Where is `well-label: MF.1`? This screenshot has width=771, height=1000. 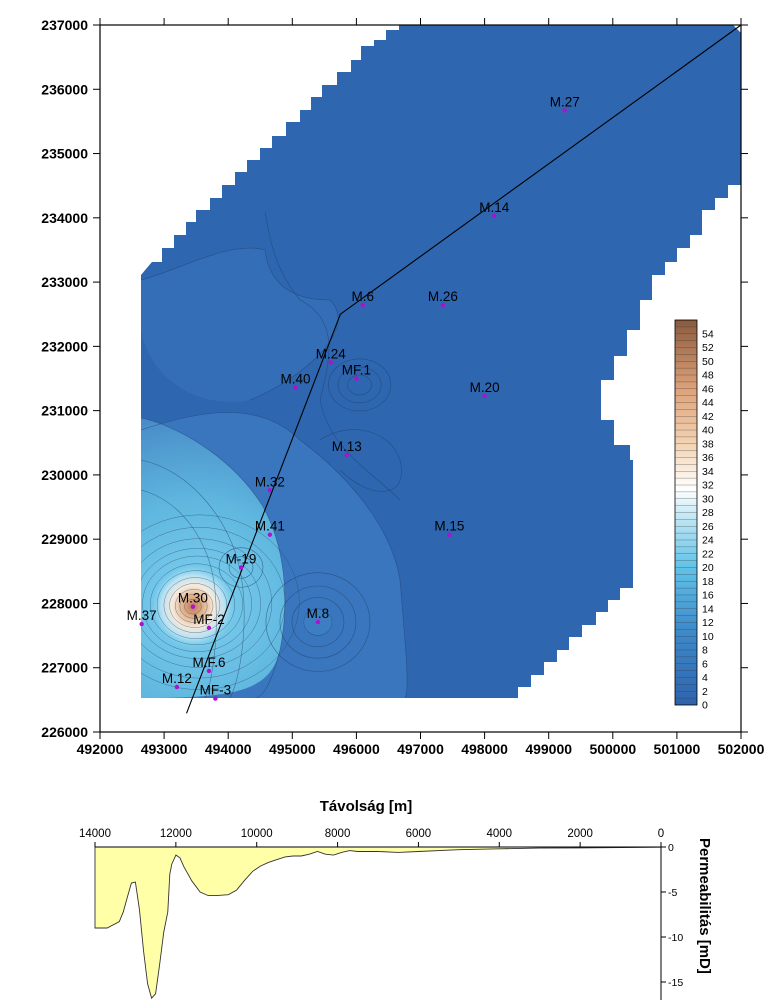
well-label: MF.1 is located at coordinates (356, 370).